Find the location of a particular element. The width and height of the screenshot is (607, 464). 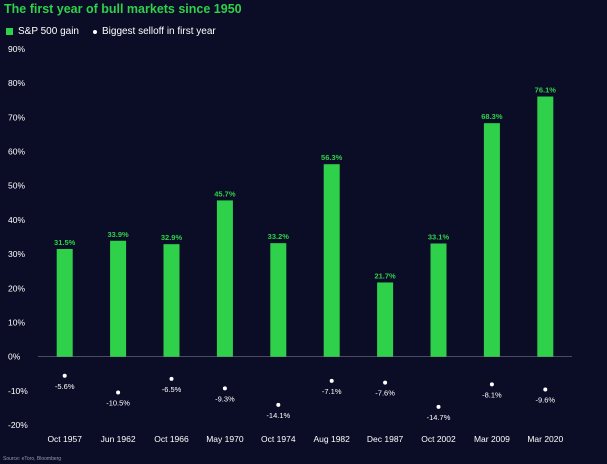

source-note: Source: eToro, Bloomberg is located at coordinates (32, 459).